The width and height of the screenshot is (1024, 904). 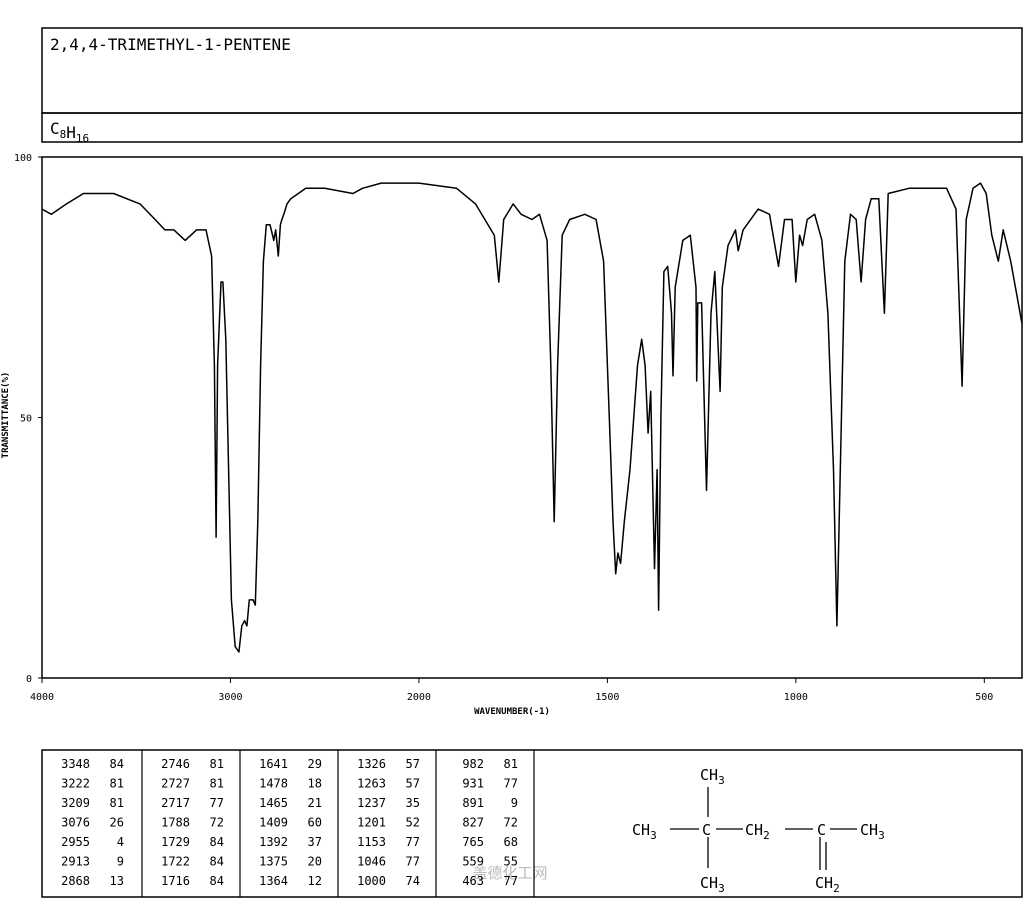 What do you see at coordinates (26, 419) in the screenshot?
I see `y-tick-label: 50` at bounding box center [26, 419].